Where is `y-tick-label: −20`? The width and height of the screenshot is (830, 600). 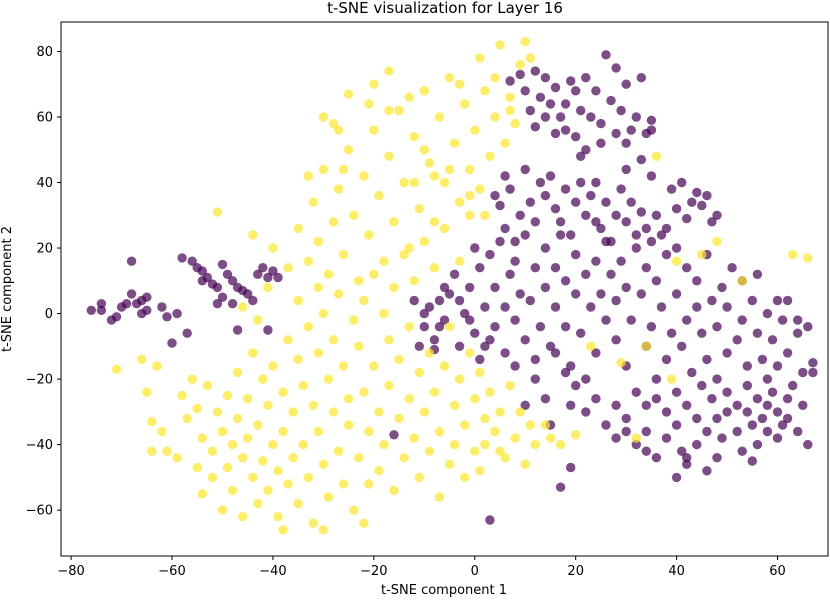 y-tick-label: −20 is located at coordinates (39, 380).